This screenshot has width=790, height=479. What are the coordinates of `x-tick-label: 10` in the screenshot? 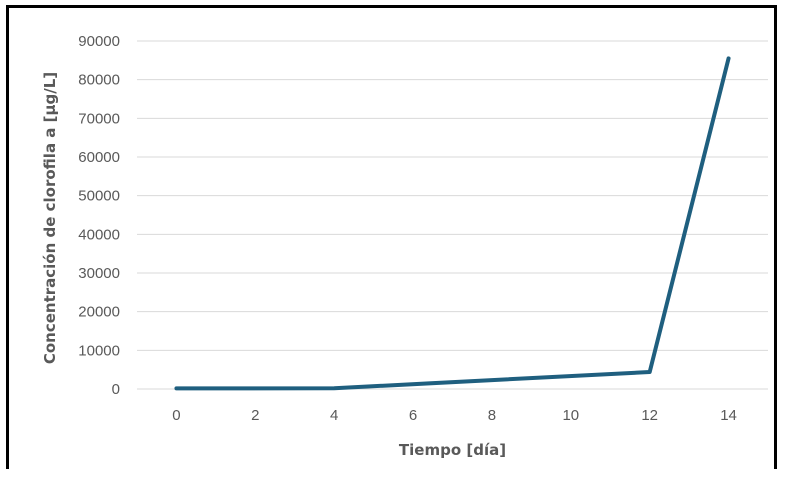 It's located at (570, 415).